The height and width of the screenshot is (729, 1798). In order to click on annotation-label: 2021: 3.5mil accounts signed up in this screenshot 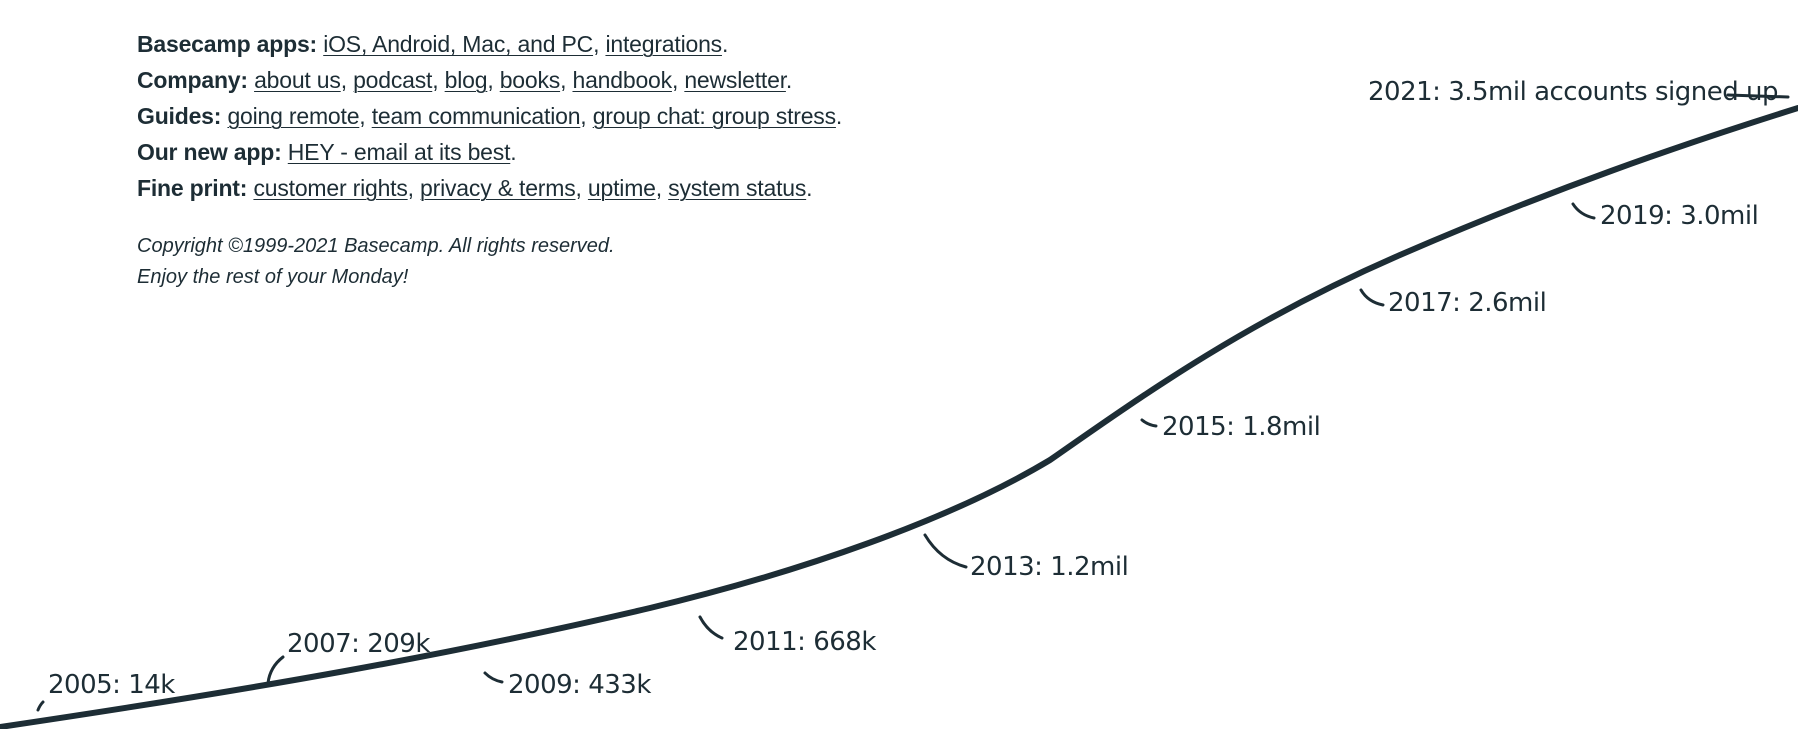, I will do `click(1573, 92)`.